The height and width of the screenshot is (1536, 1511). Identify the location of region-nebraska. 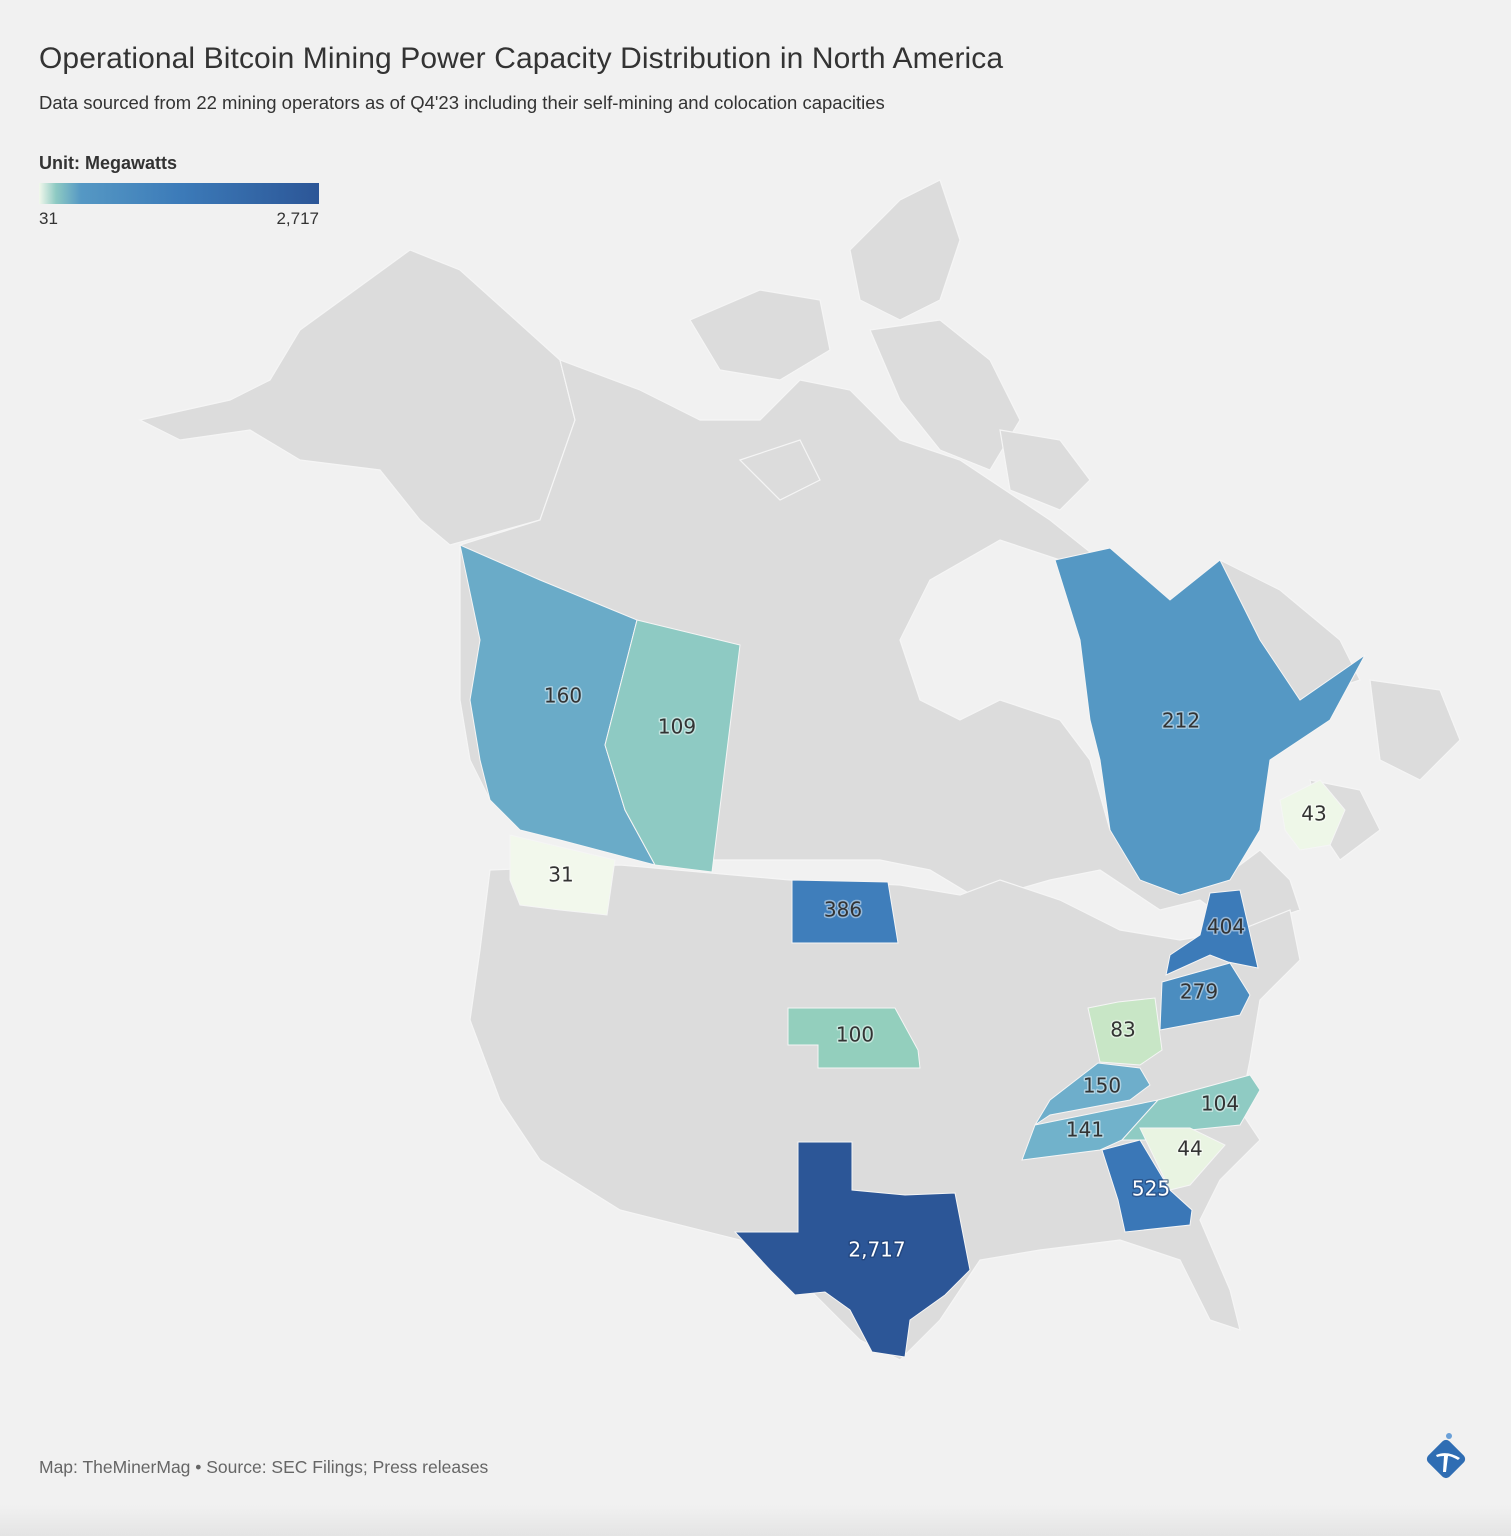
(854, 1038).